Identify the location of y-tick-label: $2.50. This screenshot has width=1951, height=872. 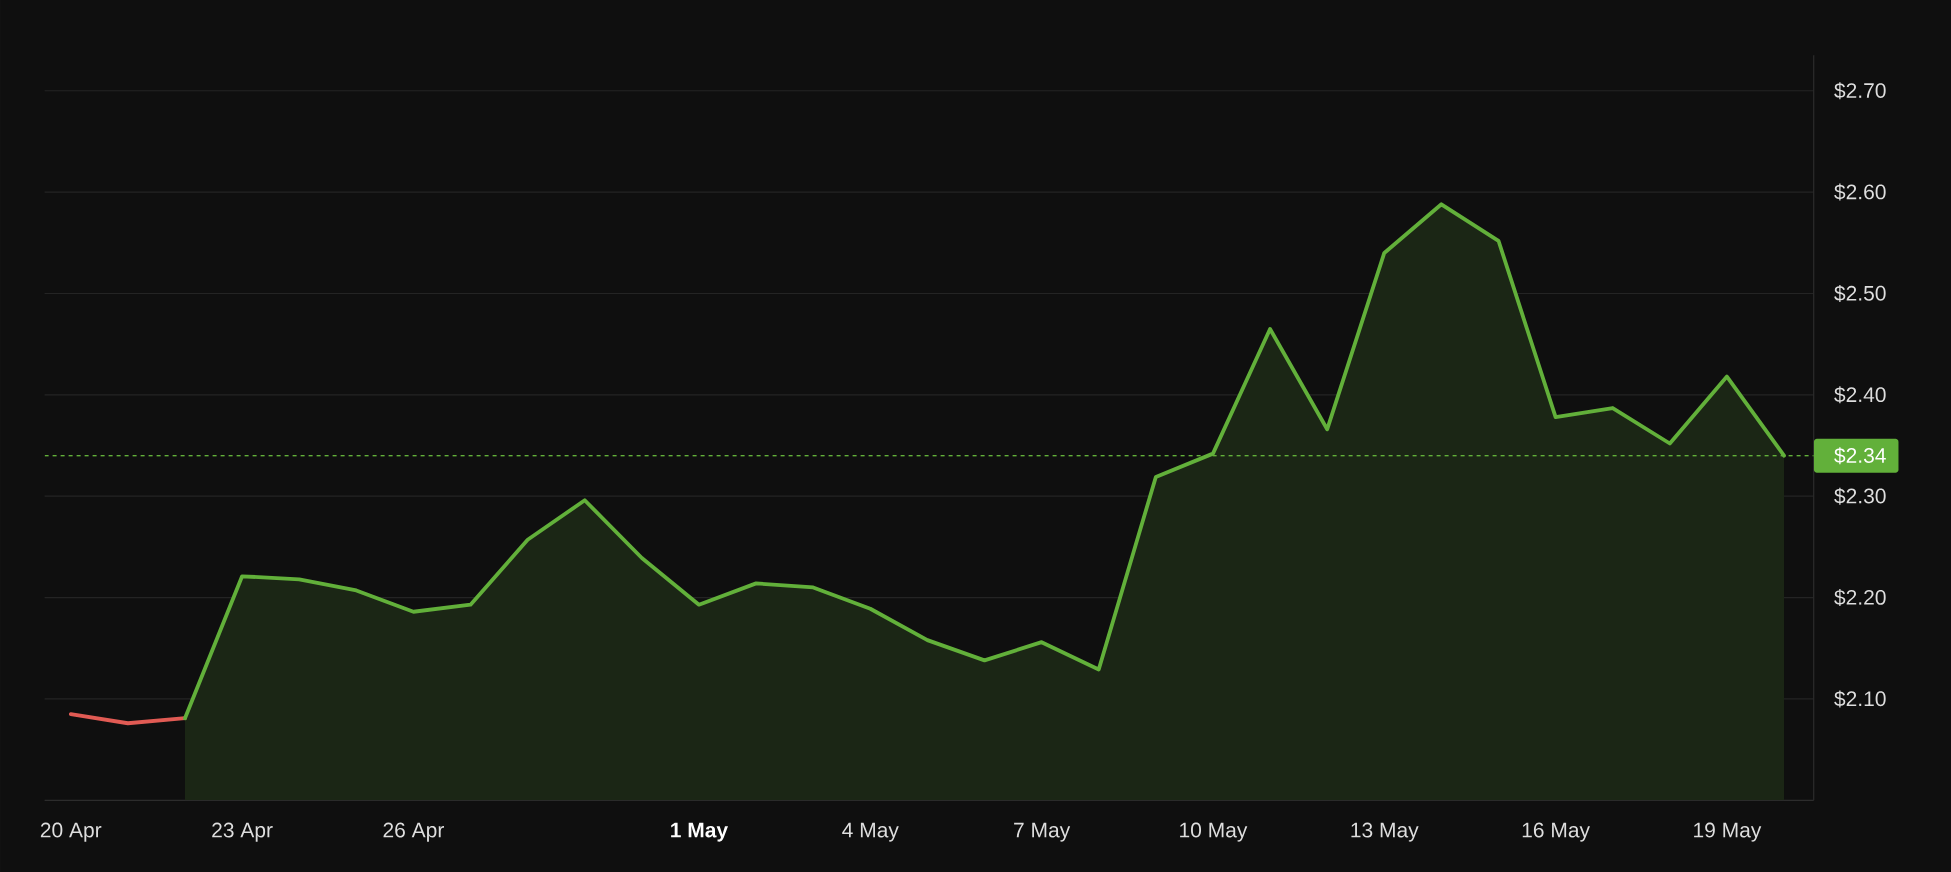
(1860, 293).